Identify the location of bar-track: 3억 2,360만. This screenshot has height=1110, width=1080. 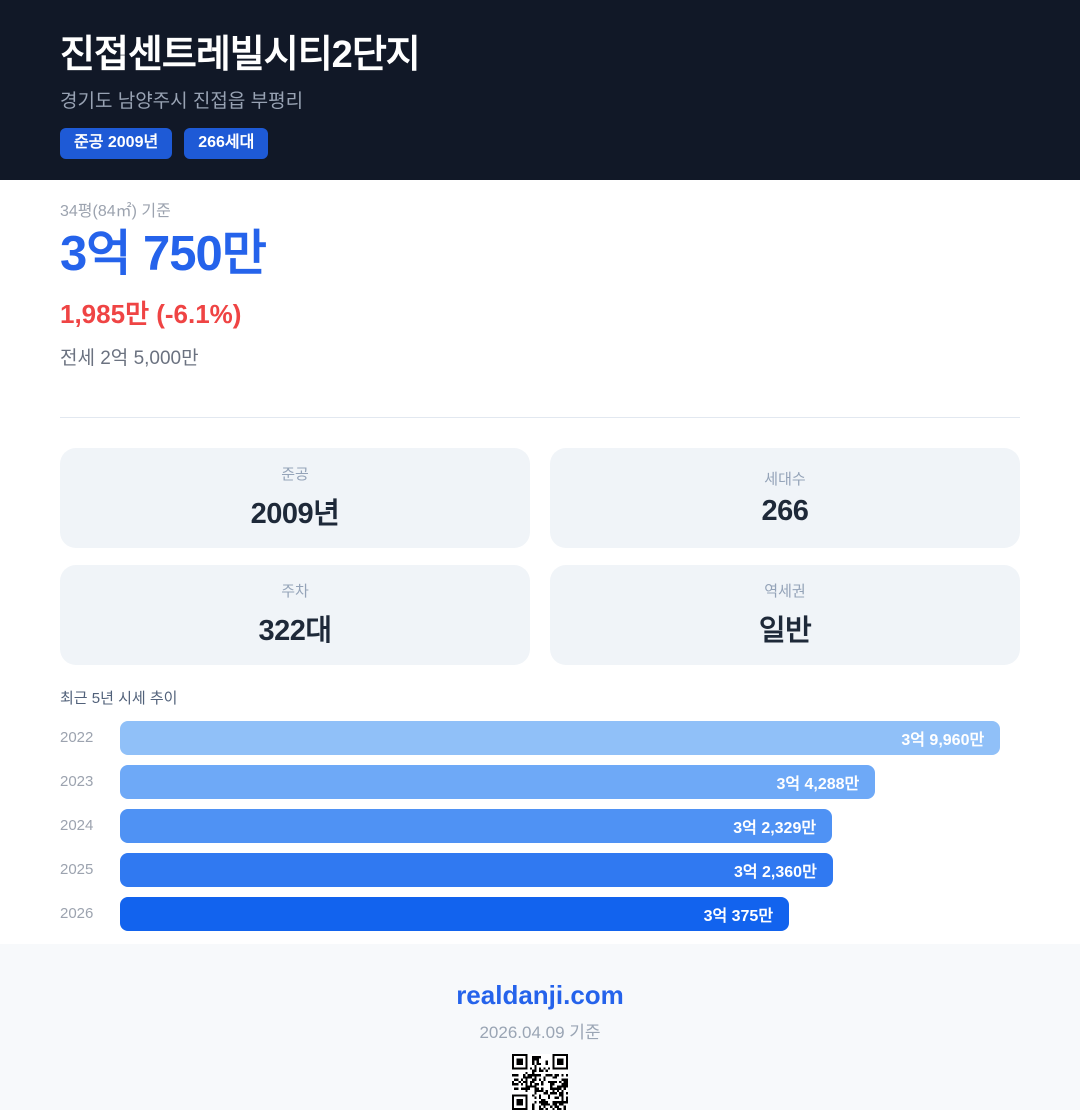
(570, 869).